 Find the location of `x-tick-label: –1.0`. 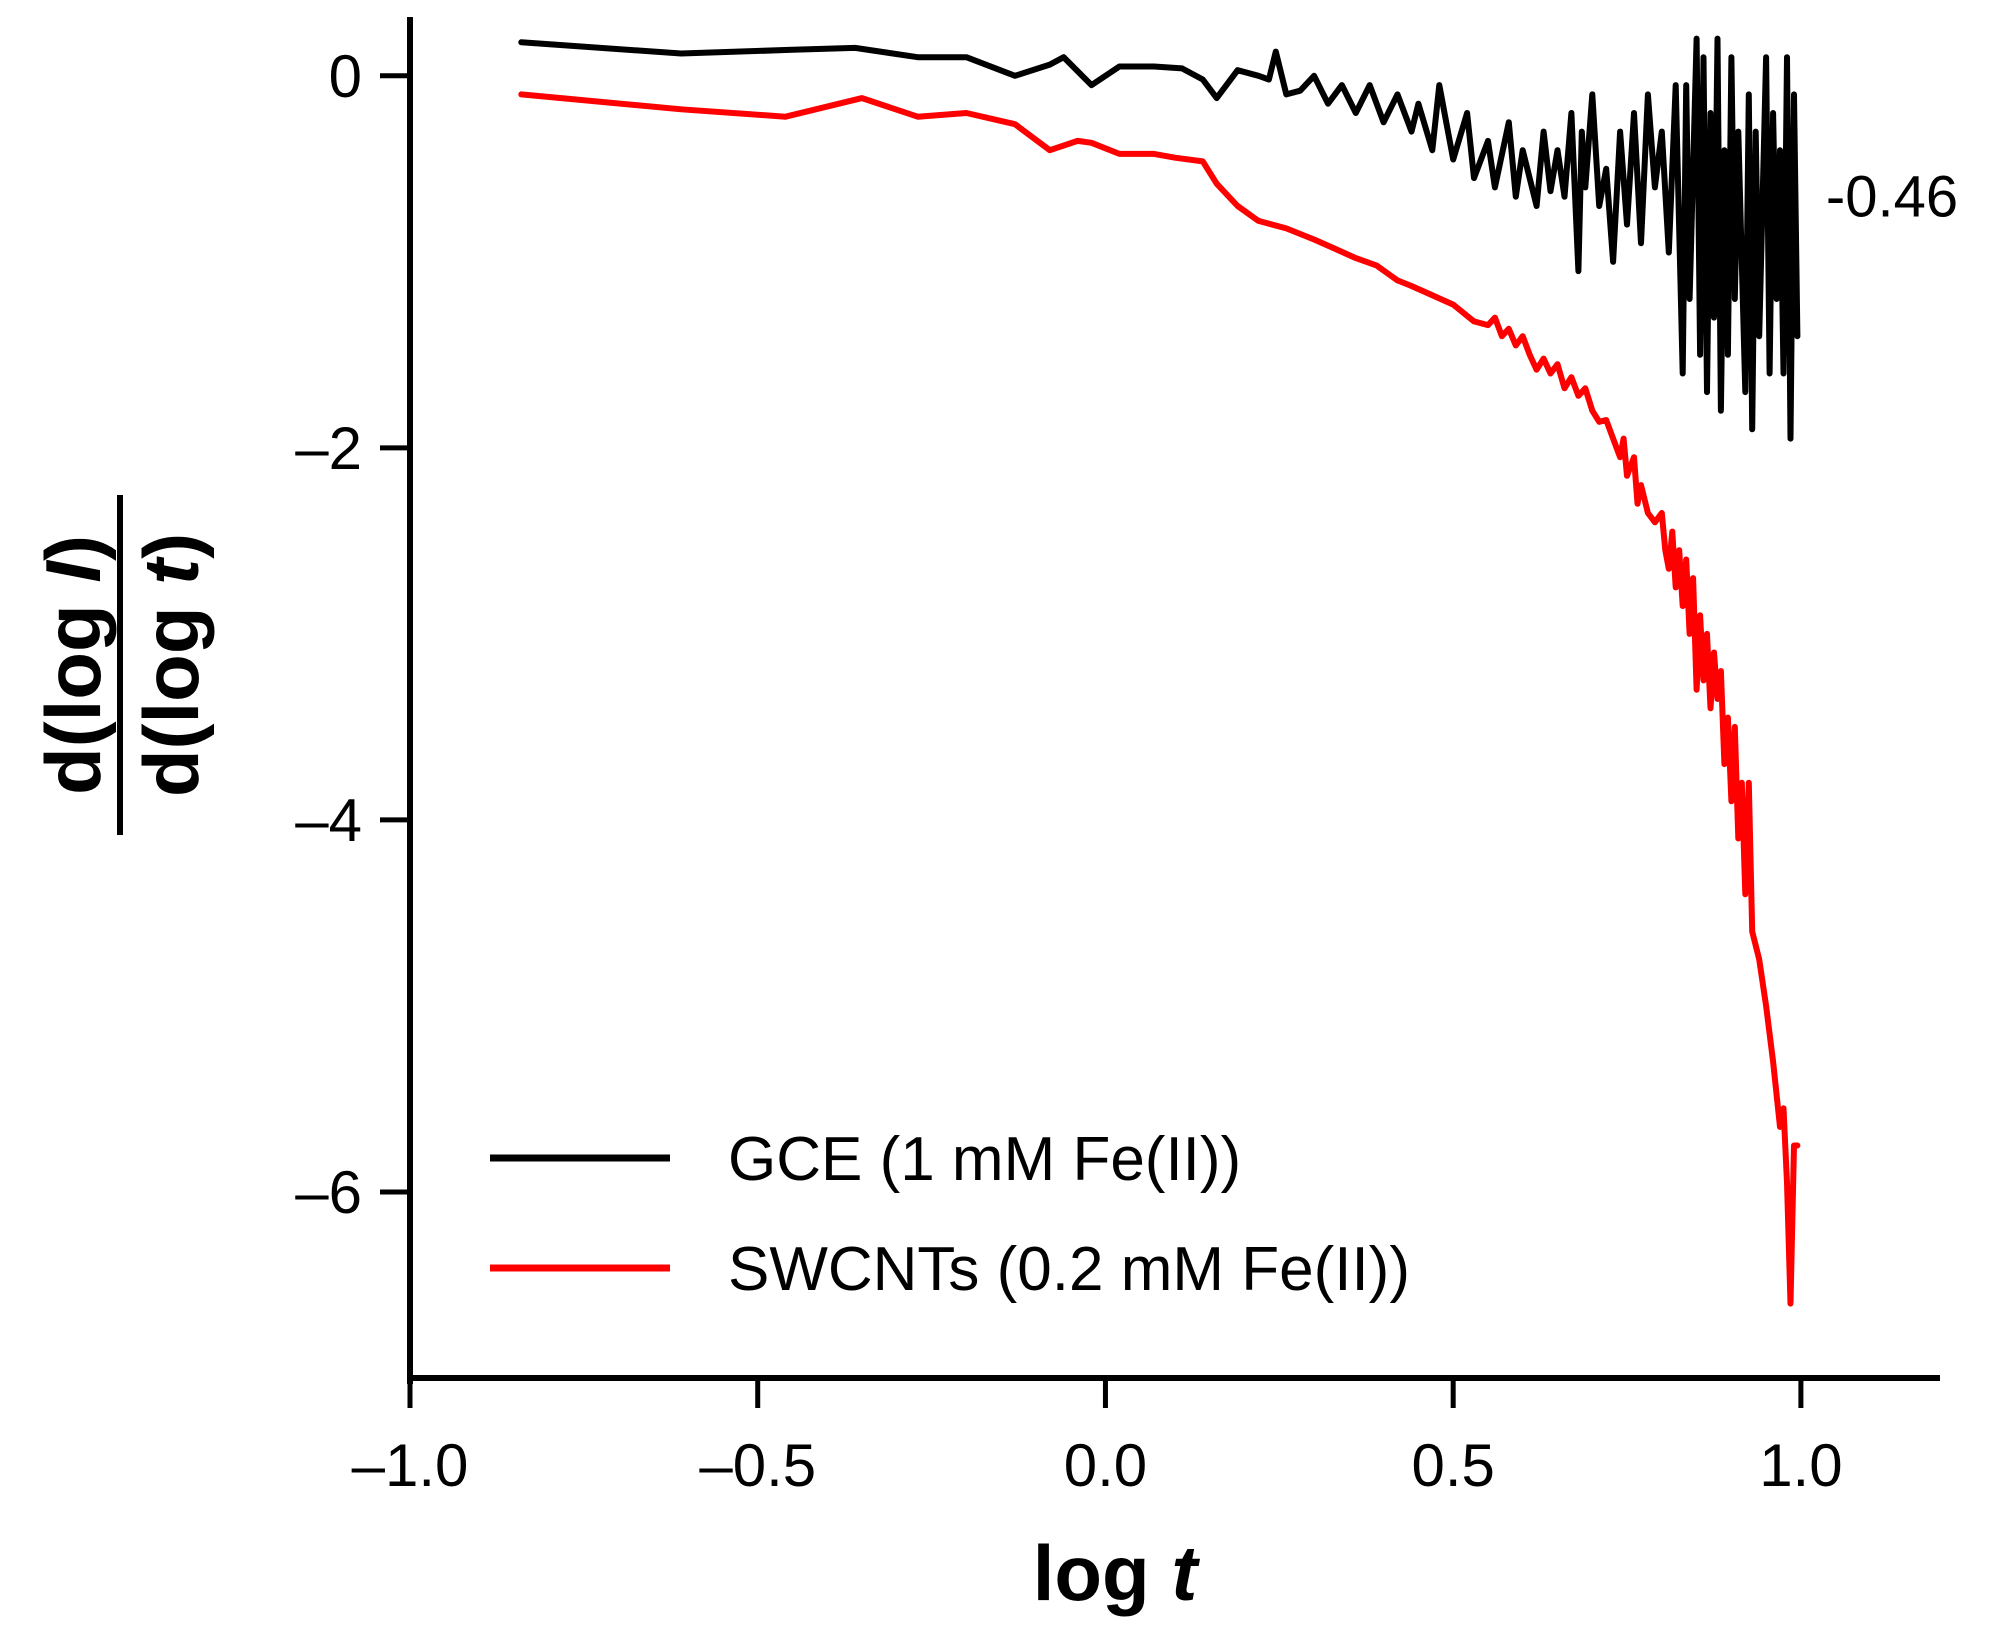

x-tick-label: –1.0 is located at coordinates (410, 1465).